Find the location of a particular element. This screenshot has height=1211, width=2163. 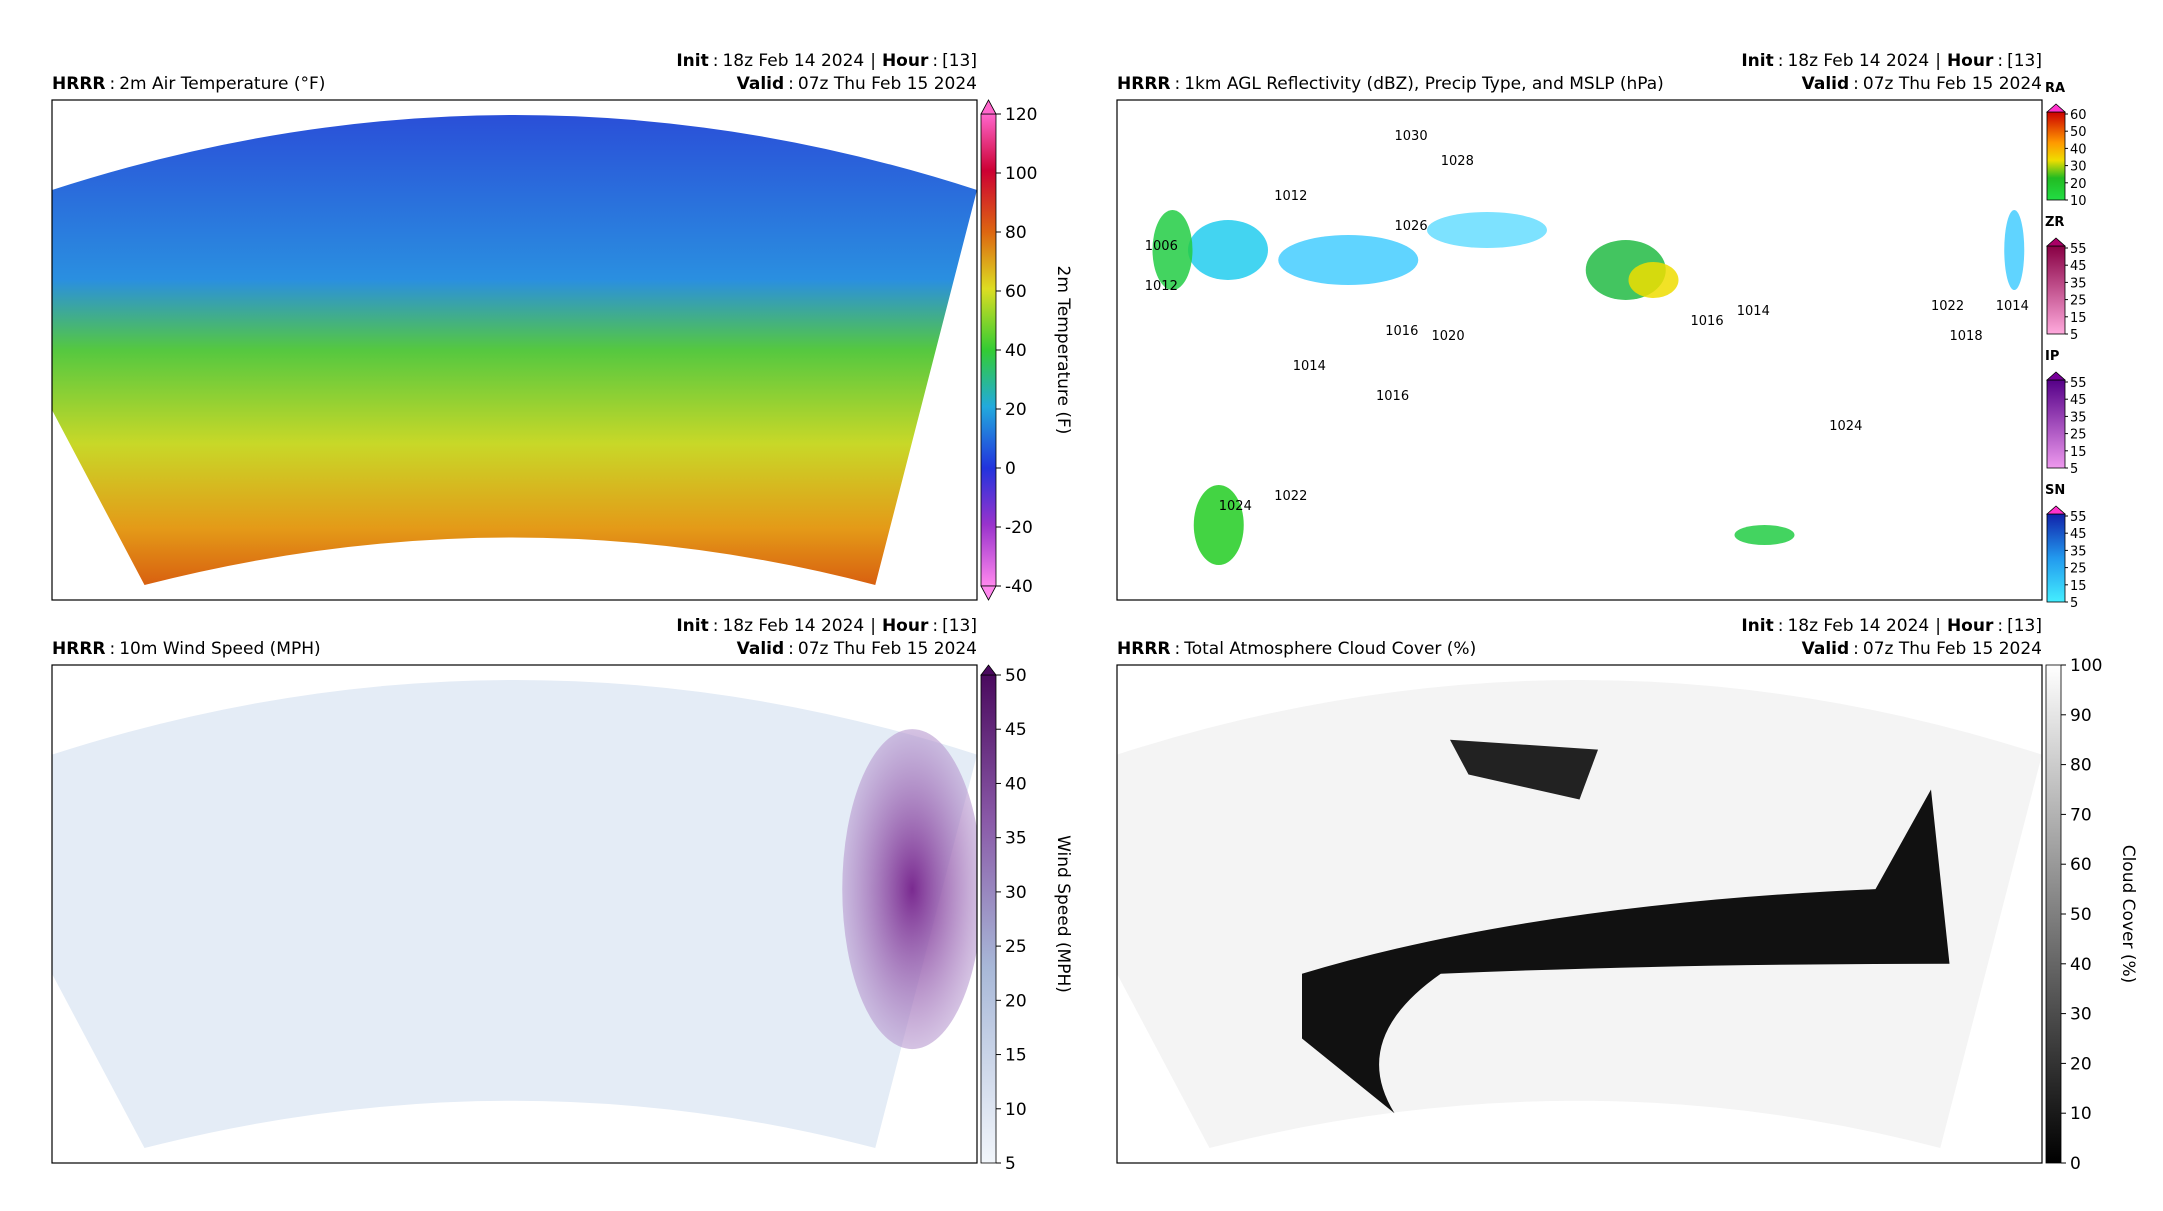

isobar-label: 1018 is located at coordinates (1966, 336).